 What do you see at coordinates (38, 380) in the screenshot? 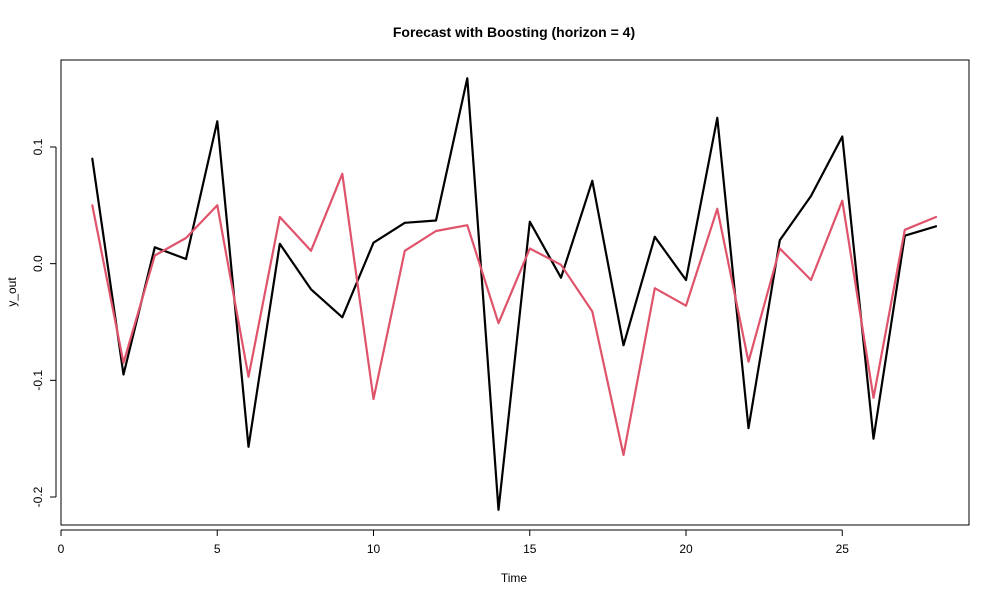
I see `y-tick-label: -0.1` at bounding box center [38, 380].